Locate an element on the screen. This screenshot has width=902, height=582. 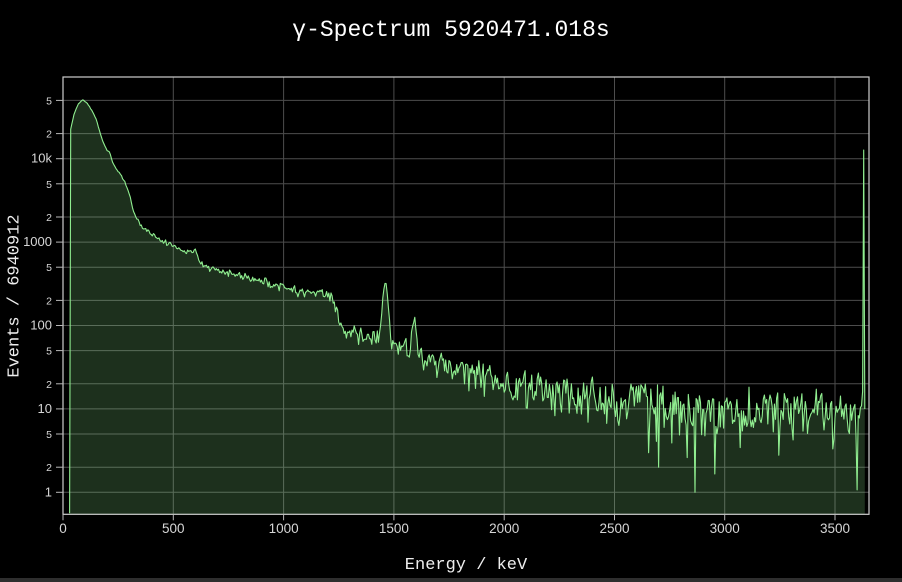
svg-text: 1500 is located at coordinates (394, 528).